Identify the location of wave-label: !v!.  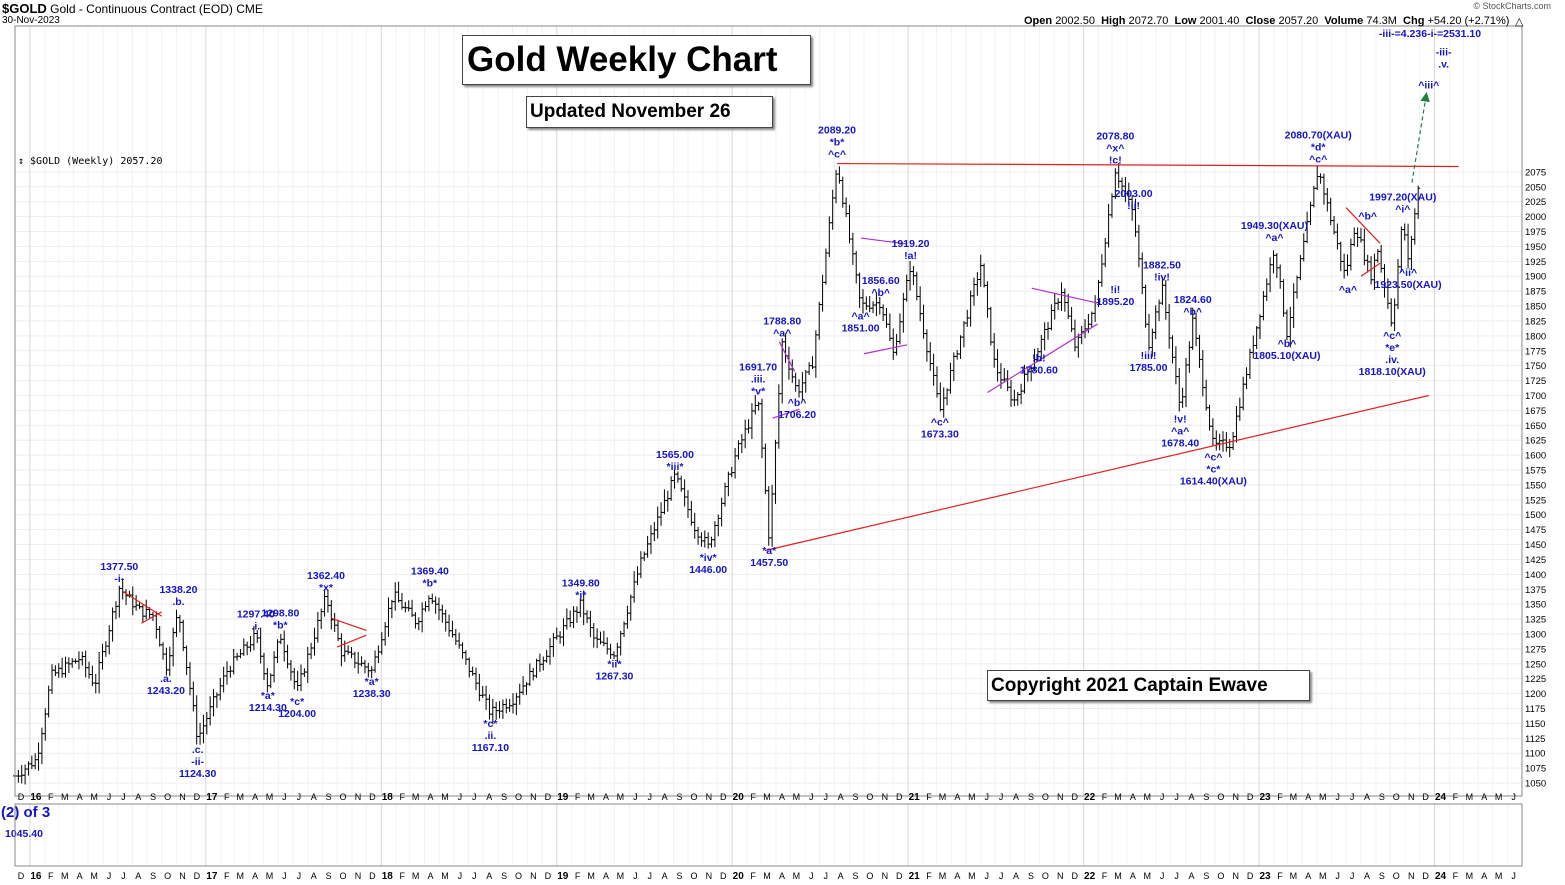
(1180, 419).